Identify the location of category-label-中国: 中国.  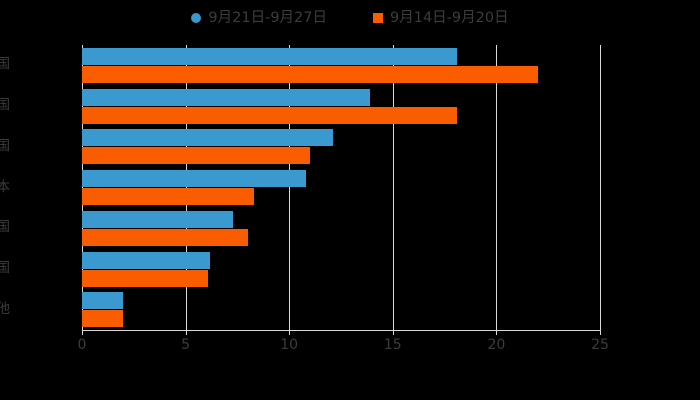
(5, 267).